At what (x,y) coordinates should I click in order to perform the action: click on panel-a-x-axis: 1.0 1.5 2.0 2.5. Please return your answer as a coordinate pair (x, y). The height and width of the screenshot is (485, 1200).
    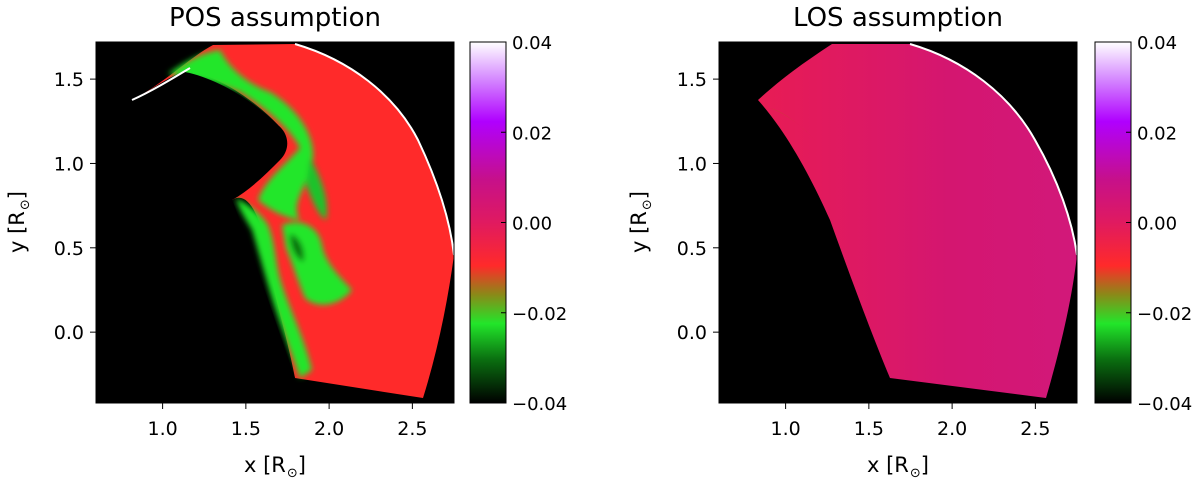
    Looking at the image, I should click on (287, 421).